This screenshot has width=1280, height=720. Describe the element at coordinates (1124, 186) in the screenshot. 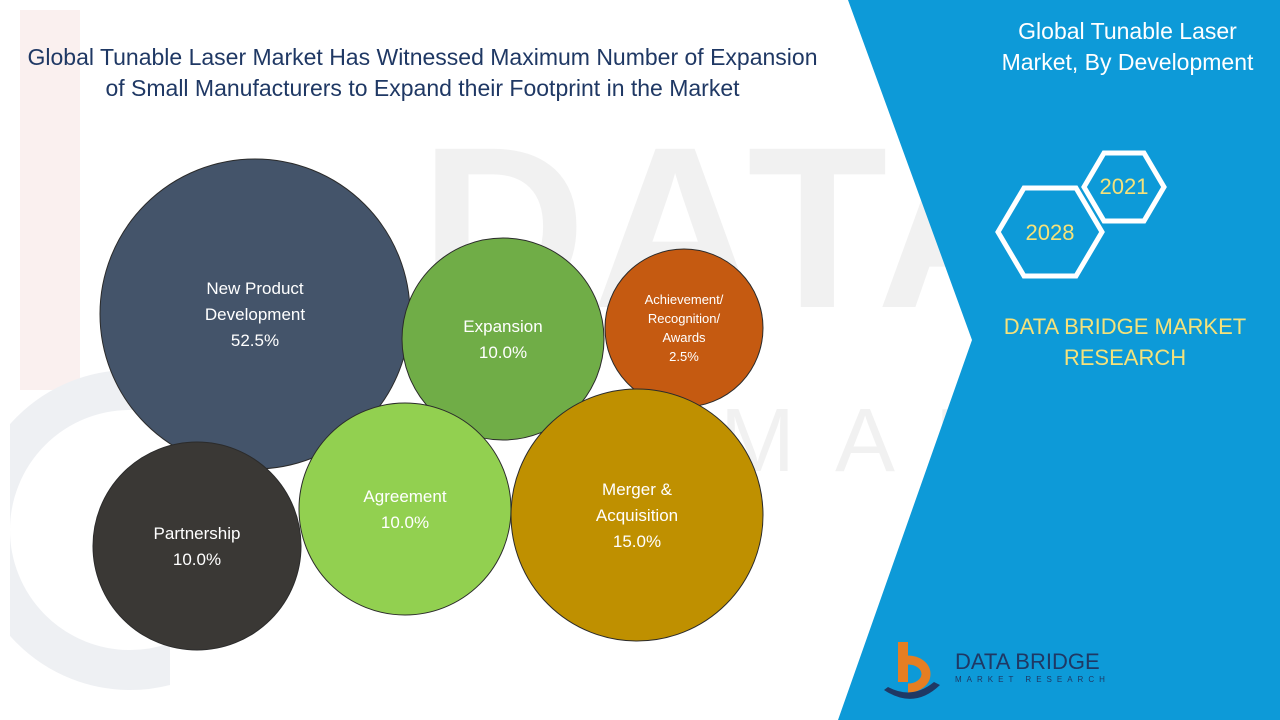

I see `year-2021-label: 2021` at that location.